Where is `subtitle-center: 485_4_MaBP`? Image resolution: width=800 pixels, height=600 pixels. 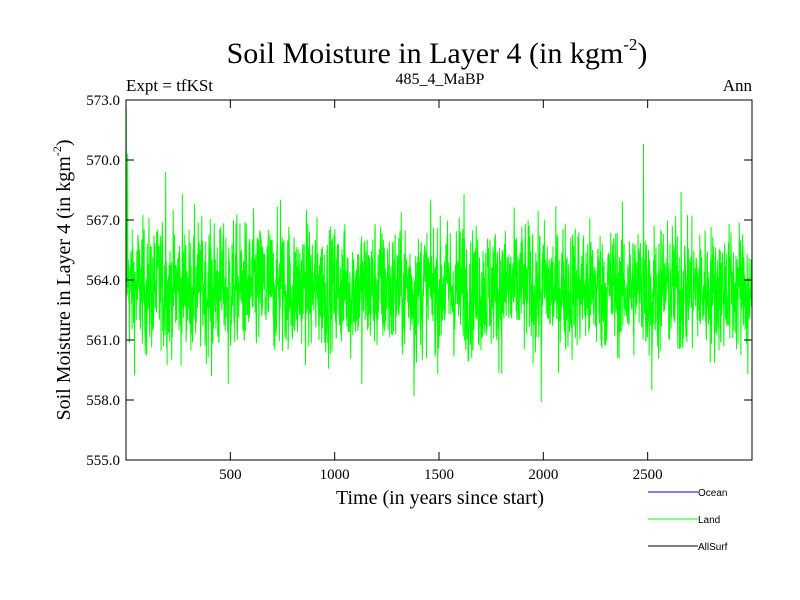 subtitle-center: 485_4_MaBP is located at coordinates (440, 79).